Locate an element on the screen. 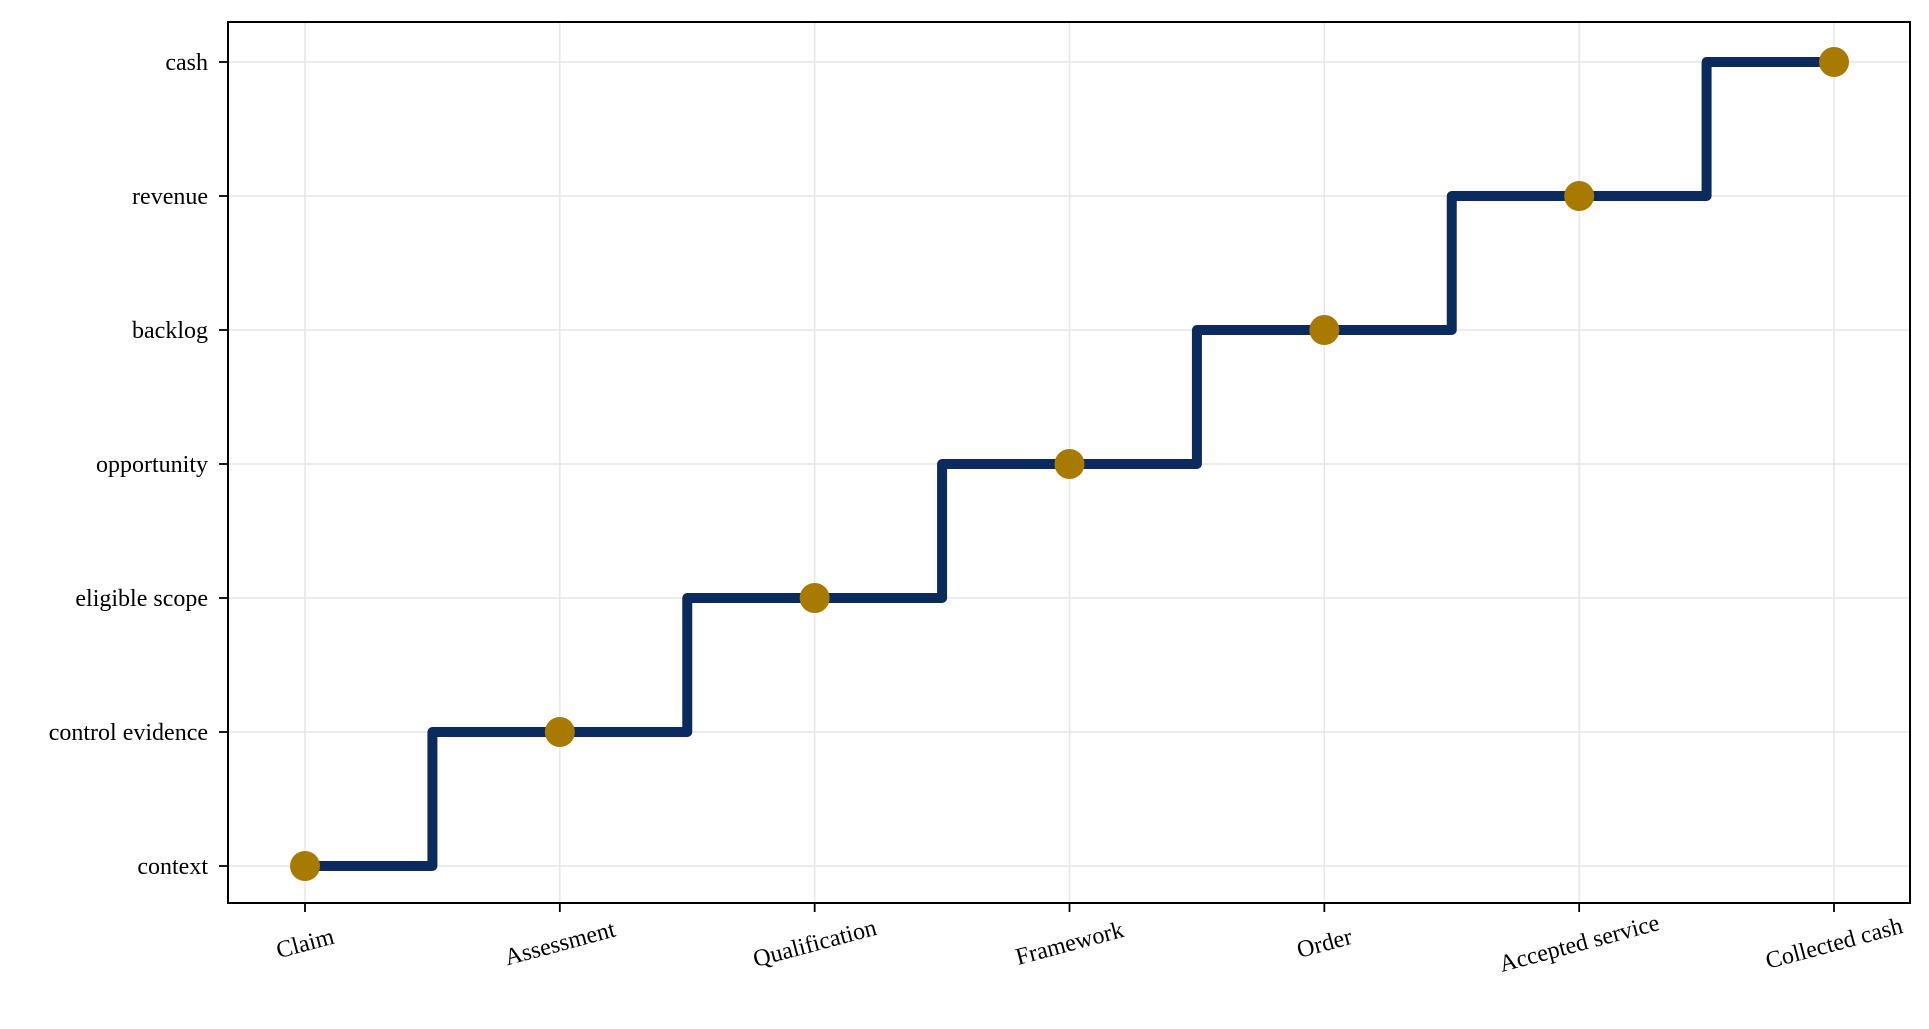 The width and height of the screenshot is (1929, 1029). data-point-accepted-service is located at coordinates (1579, 196).